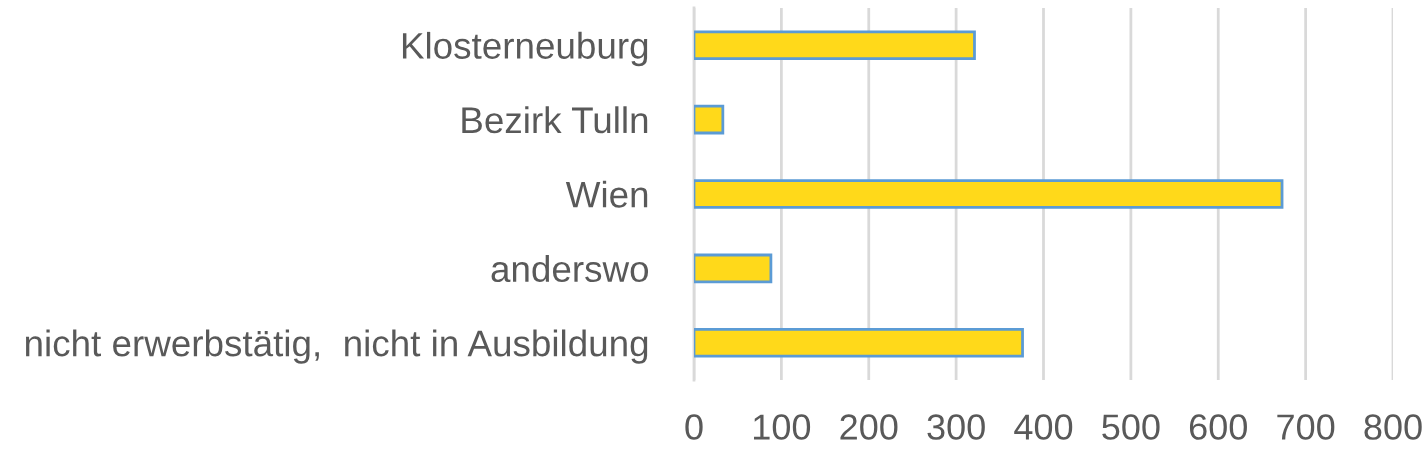  Describe the element at coordinates (1306, 427) in the screenshot. I see `x-tick-label: 700` at that location.